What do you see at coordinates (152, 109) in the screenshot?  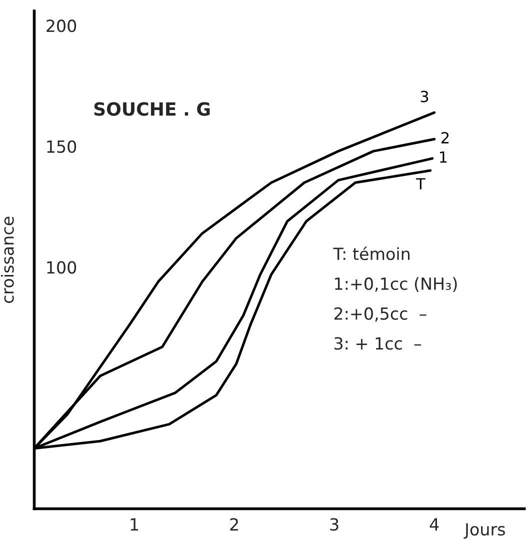 I see `text: SOUCHE . G` at bounding box center [152, 109].